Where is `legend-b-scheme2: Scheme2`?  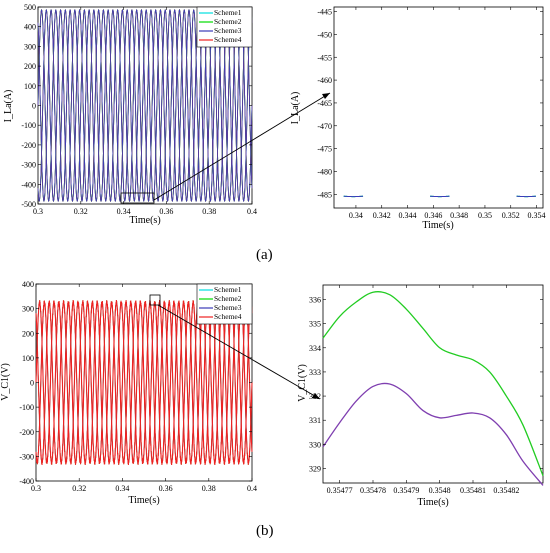
legend-b-scheme2: Scheme2 is located at coordinates (228, 298).